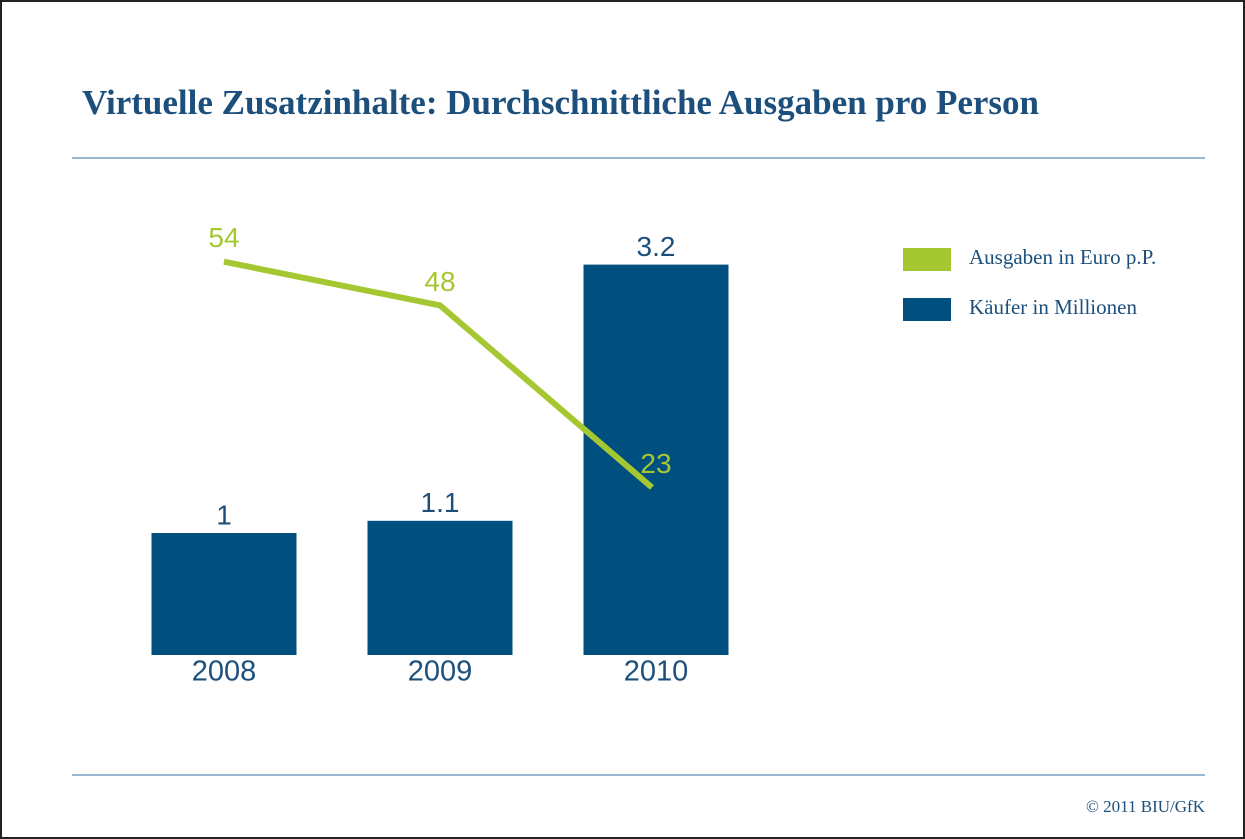 The width and height of the screenshot is (1245, 839). What do you see at coordinates (440, 672) in the screenshot?
I see `x-tick-label: 2009` at bounding box center [440, 672].